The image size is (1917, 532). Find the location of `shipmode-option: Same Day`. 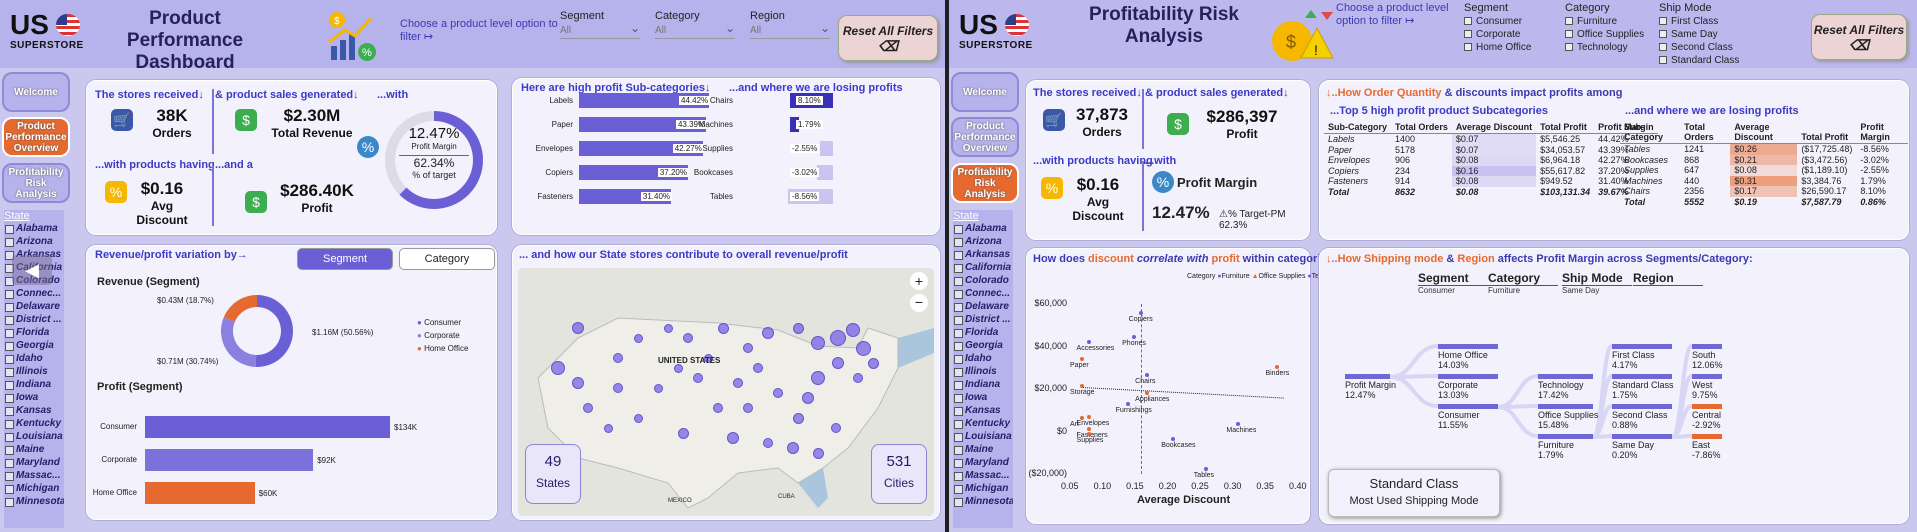

shipmode-option: Same Day is located at coordinates (1699, 34).